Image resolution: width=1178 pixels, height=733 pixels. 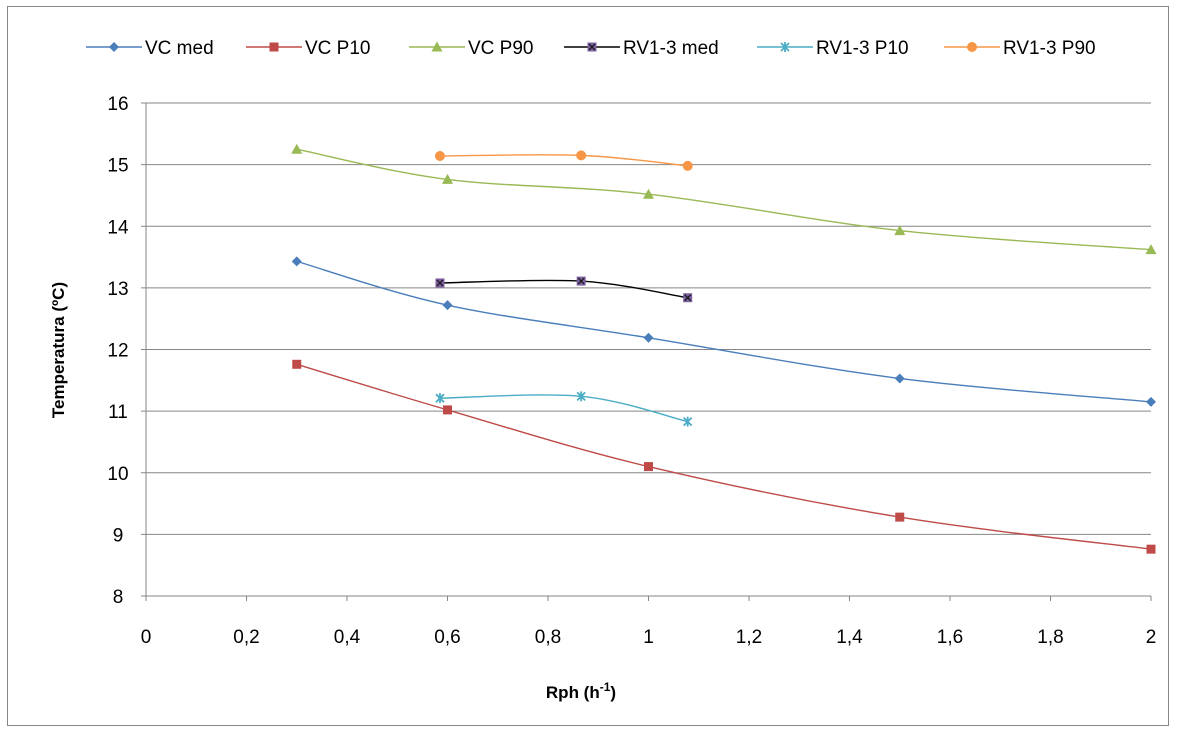 What do you see at coordinates (246, 637) in the screenshot?
I see `x-tick-label: 0,2` at bounding box center [246, 637].